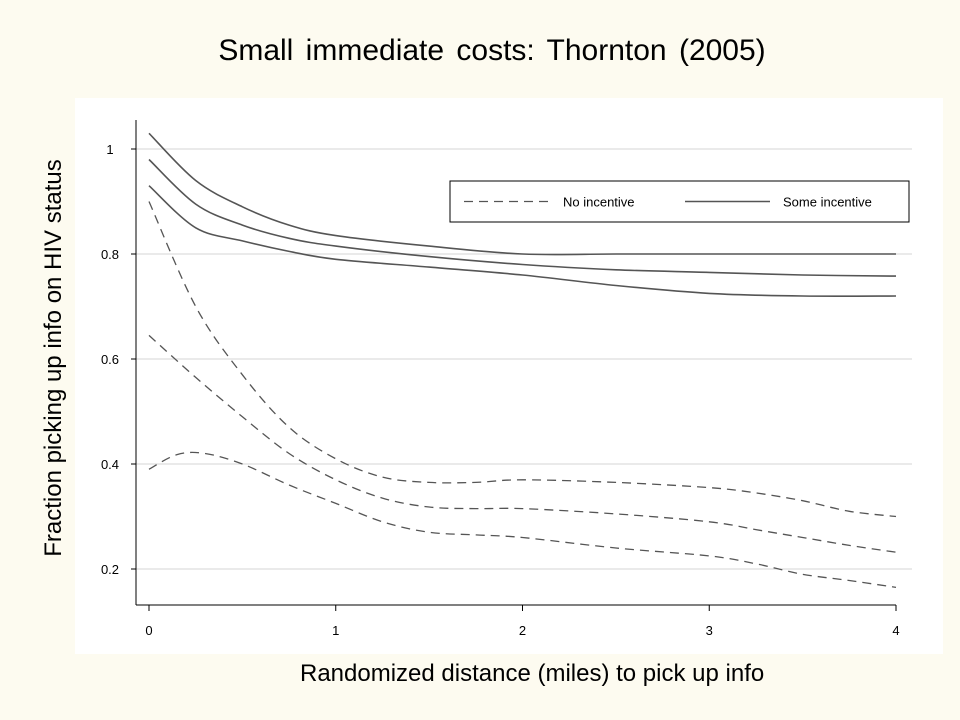 Image resolution: width=960 pixels, height=720 pixels. What do you see at coordinates (335, 630) in the screenshot?
I see `x-tick-label: 1` at bounding box center [335, 630].